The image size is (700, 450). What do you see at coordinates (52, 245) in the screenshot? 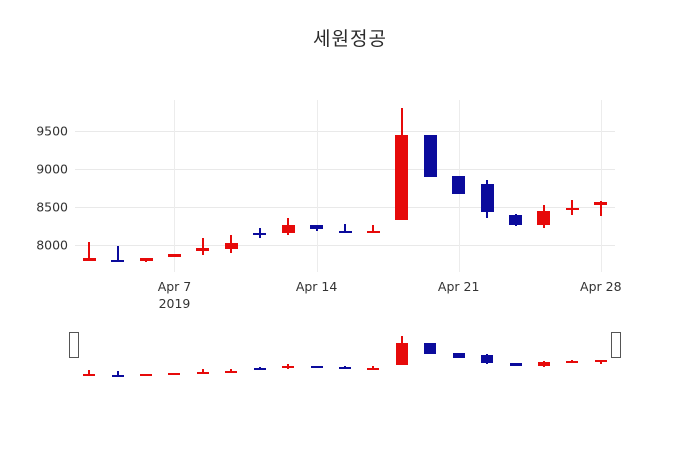
I see `y-axis-tick-label: 8000` at bounding box center [52, 245].